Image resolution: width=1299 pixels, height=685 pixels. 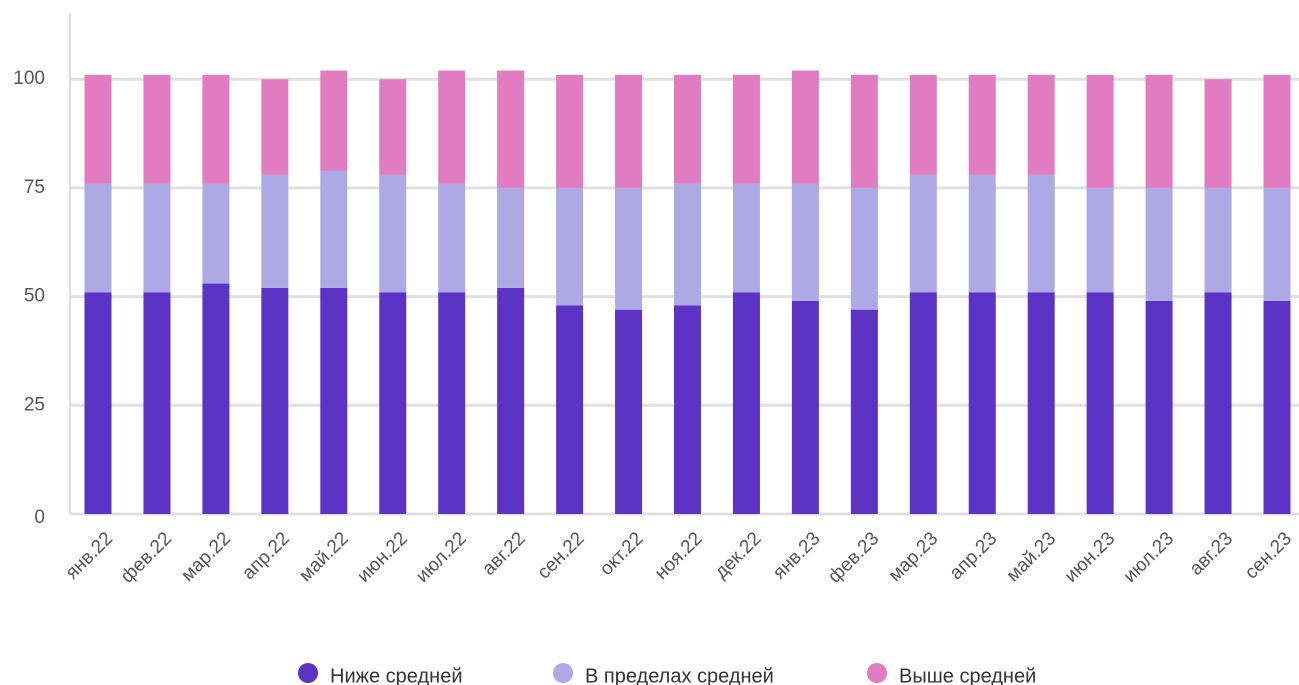 I want to click on y-tick-label: 25, so click(x=34, y=404).